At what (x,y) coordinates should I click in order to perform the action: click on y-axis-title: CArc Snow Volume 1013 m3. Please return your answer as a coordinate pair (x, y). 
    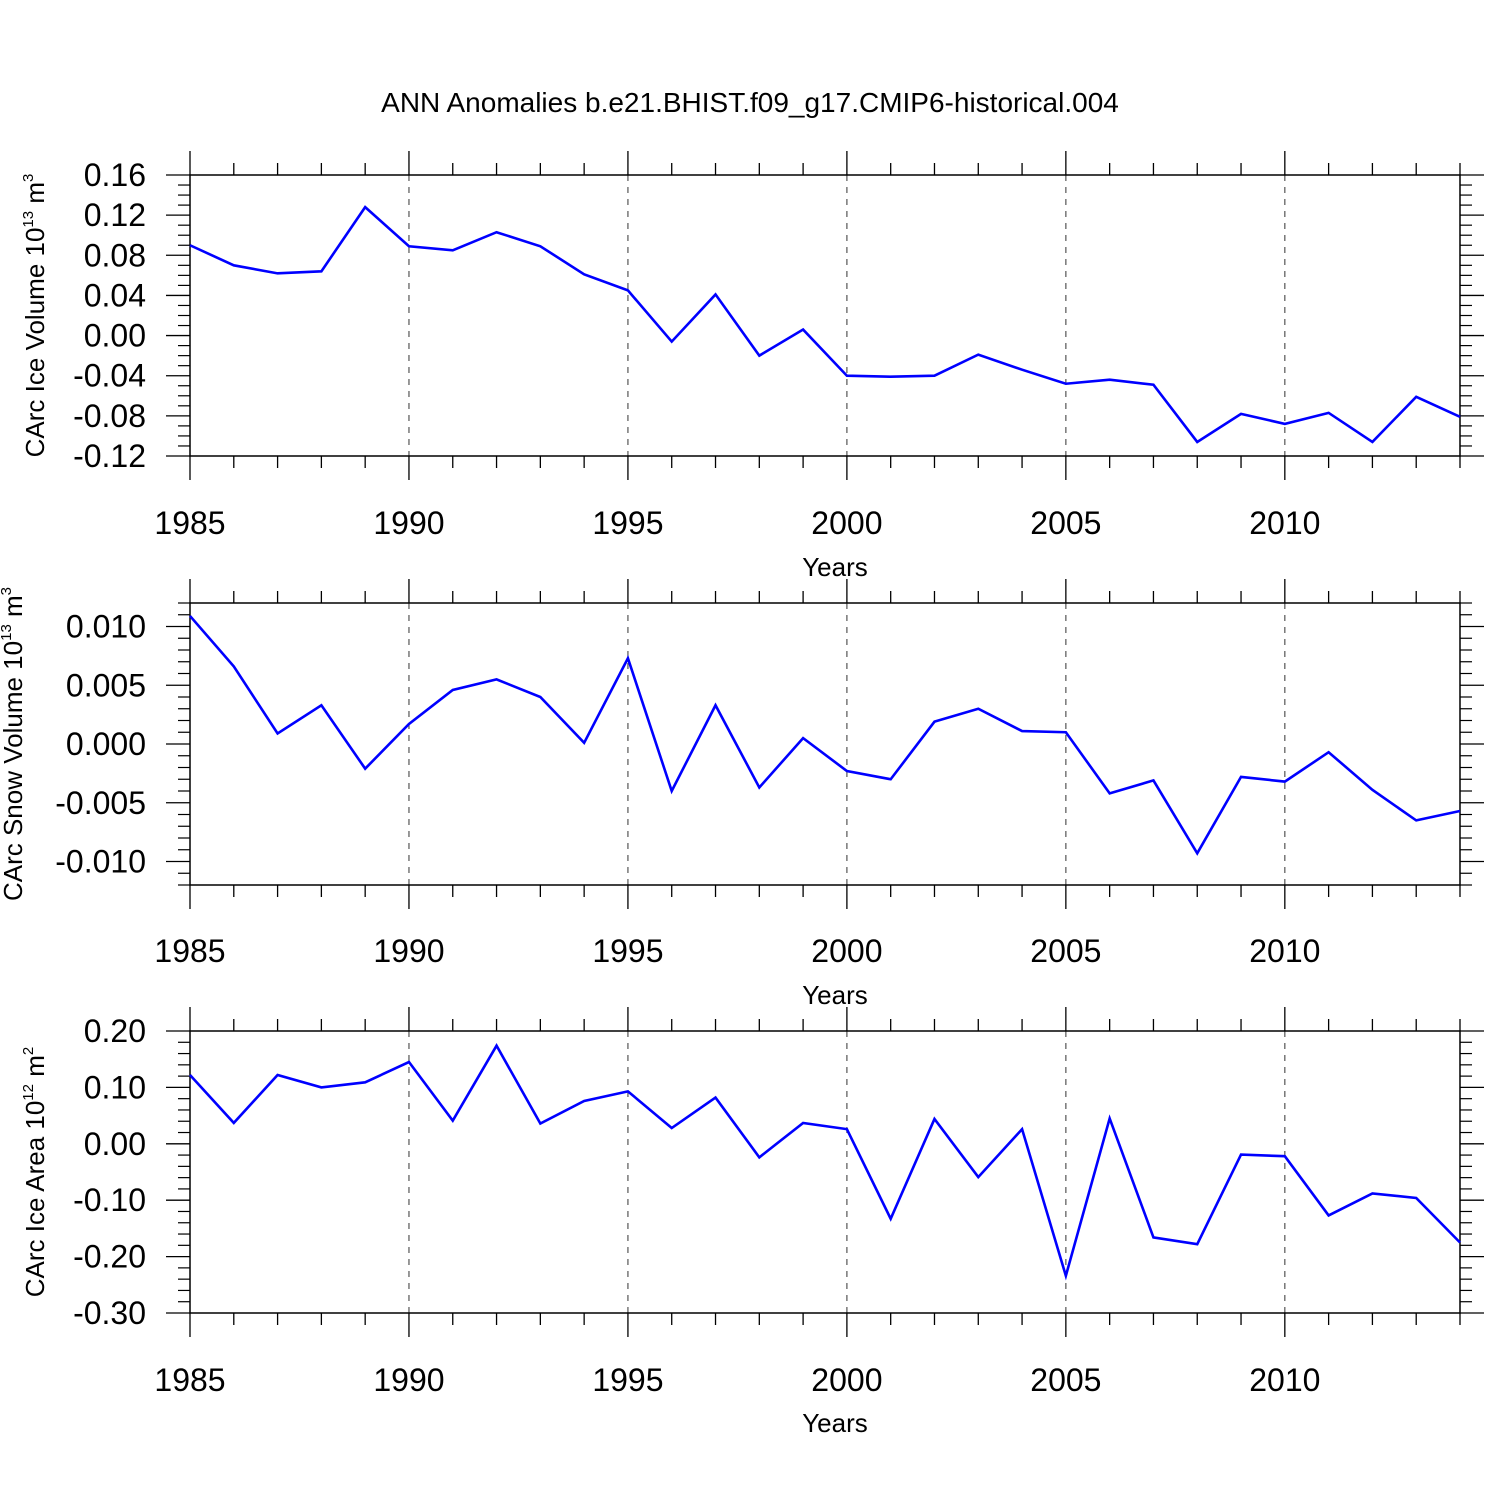
    Looking at the image, I should click on (14, 744).